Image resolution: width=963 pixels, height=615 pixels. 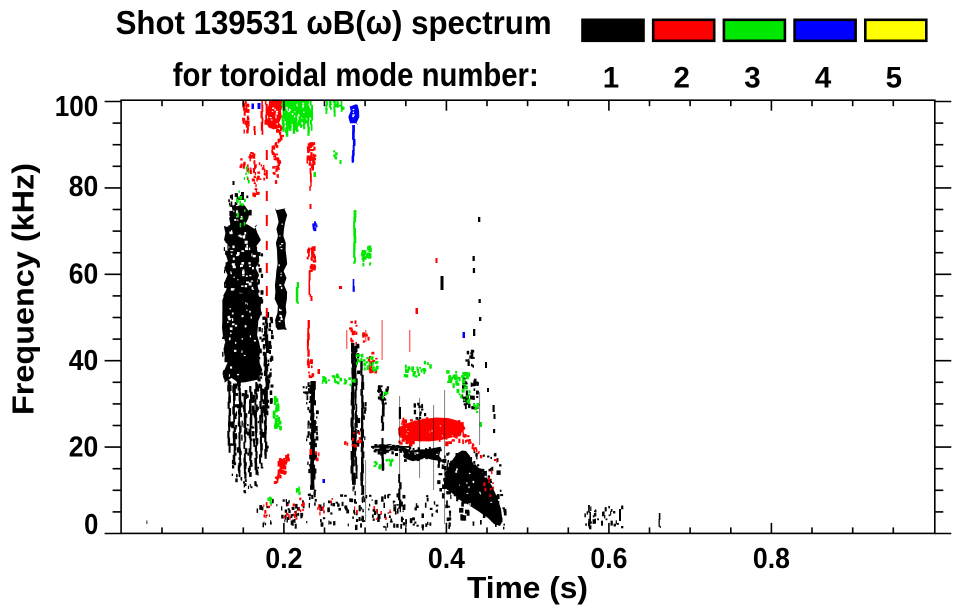 I want to click on svg-text: 60, so click(x=84, y=275).